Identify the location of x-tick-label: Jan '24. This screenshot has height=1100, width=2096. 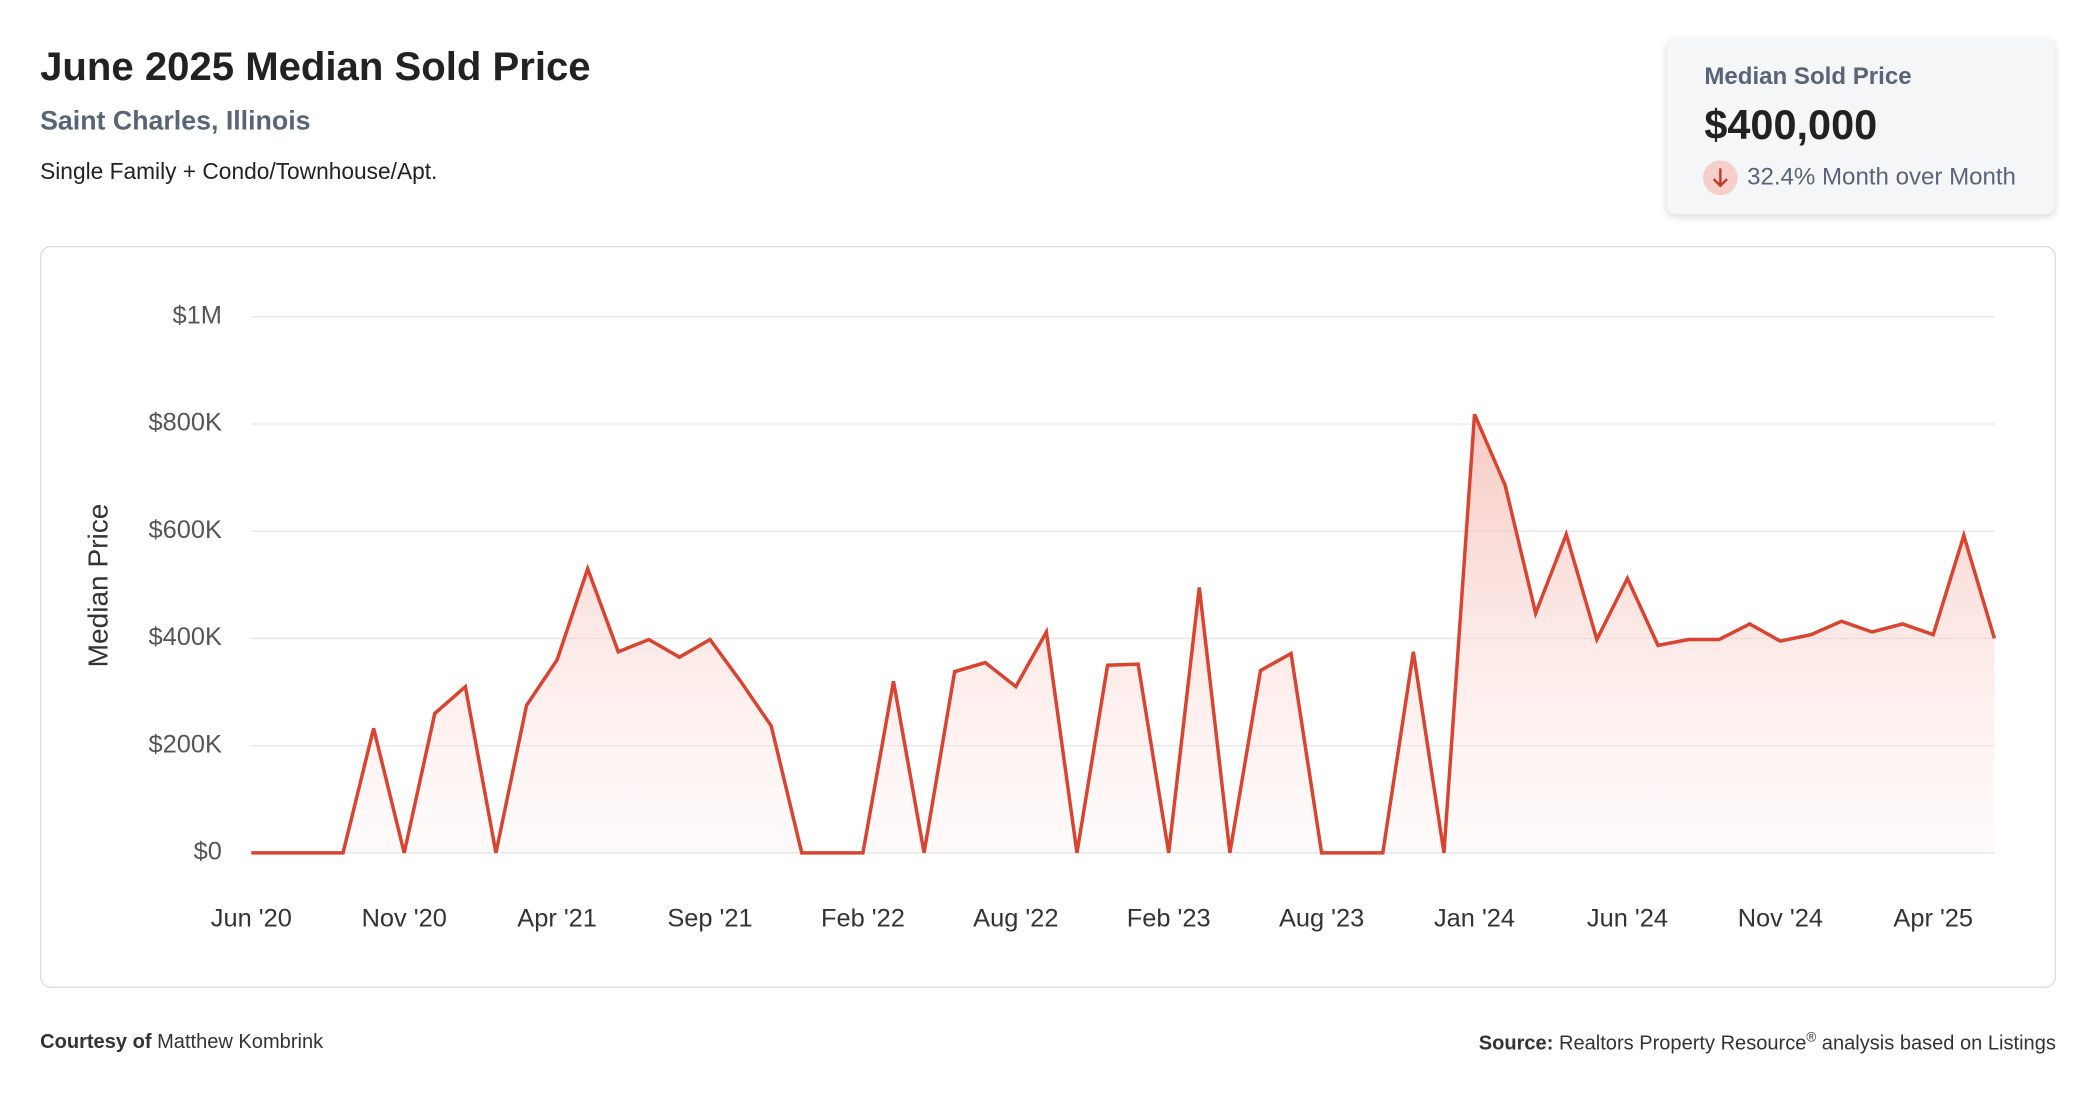
(1474, 918).